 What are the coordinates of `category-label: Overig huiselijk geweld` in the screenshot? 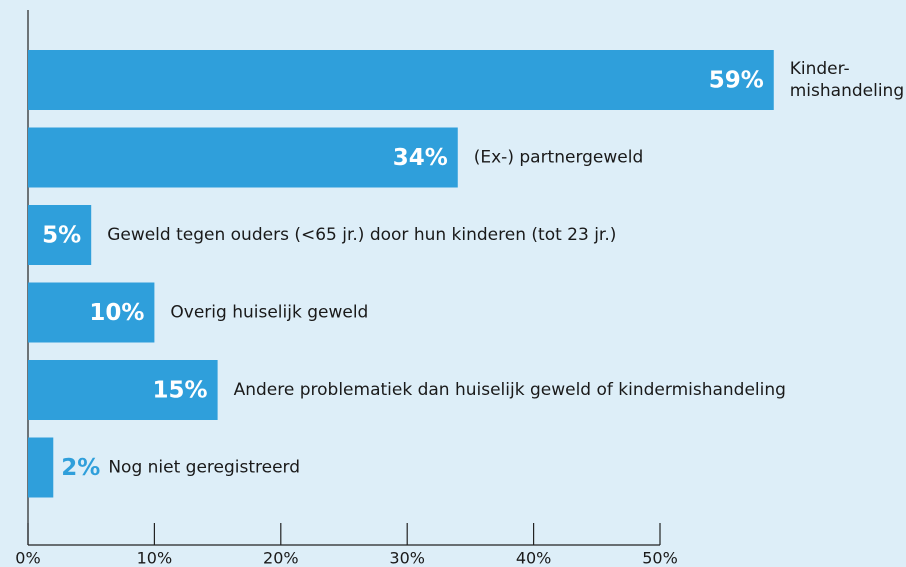 It's located at (269, 313).